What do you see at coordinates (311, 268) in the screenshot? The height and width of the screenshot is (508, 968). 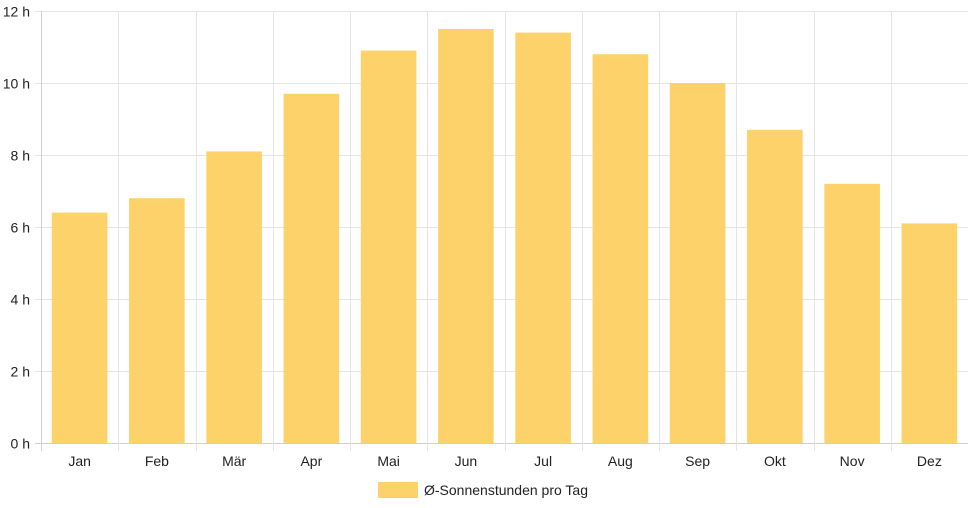 I see `bar-apr` at bounding box center [311, 268].